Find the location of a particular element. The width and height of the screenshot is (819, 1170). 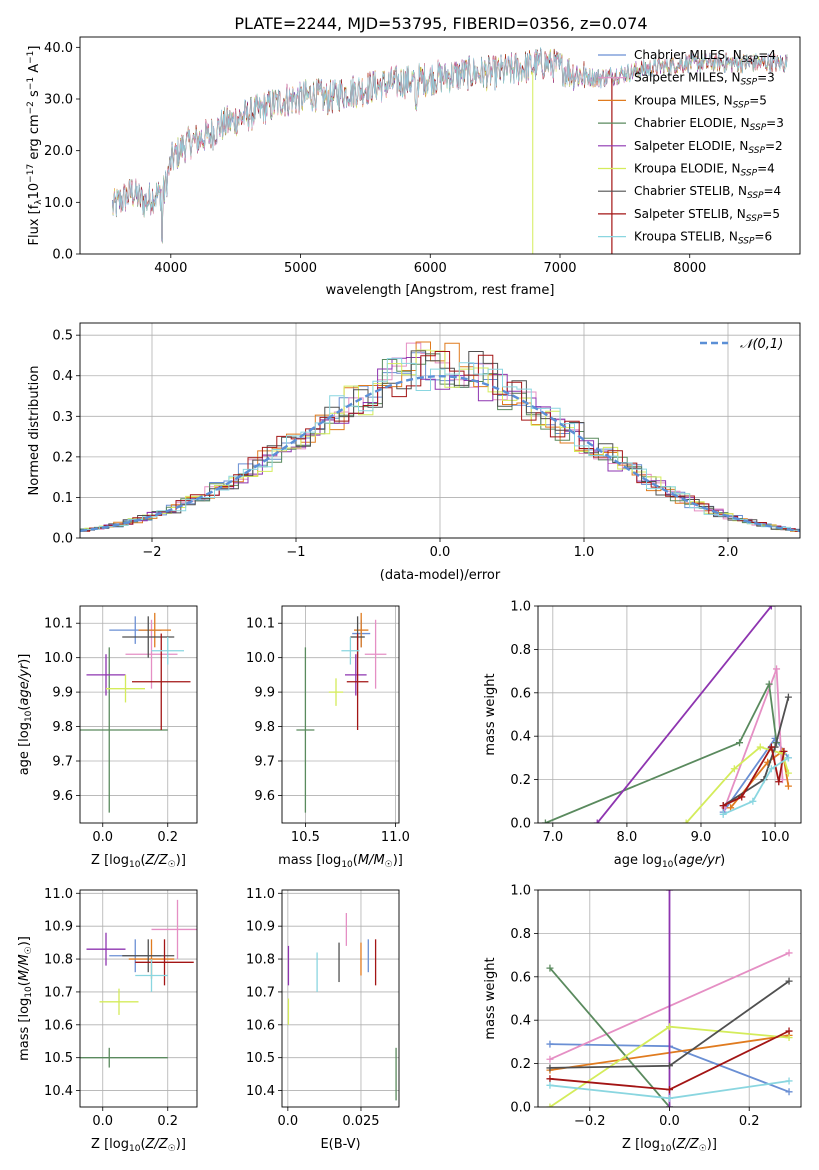

z_mass-axes: 0.0 0.2 10.4 10.5 10.6 10.7 10.8 10.9 11.0 is located at coordinates (120, 1008).